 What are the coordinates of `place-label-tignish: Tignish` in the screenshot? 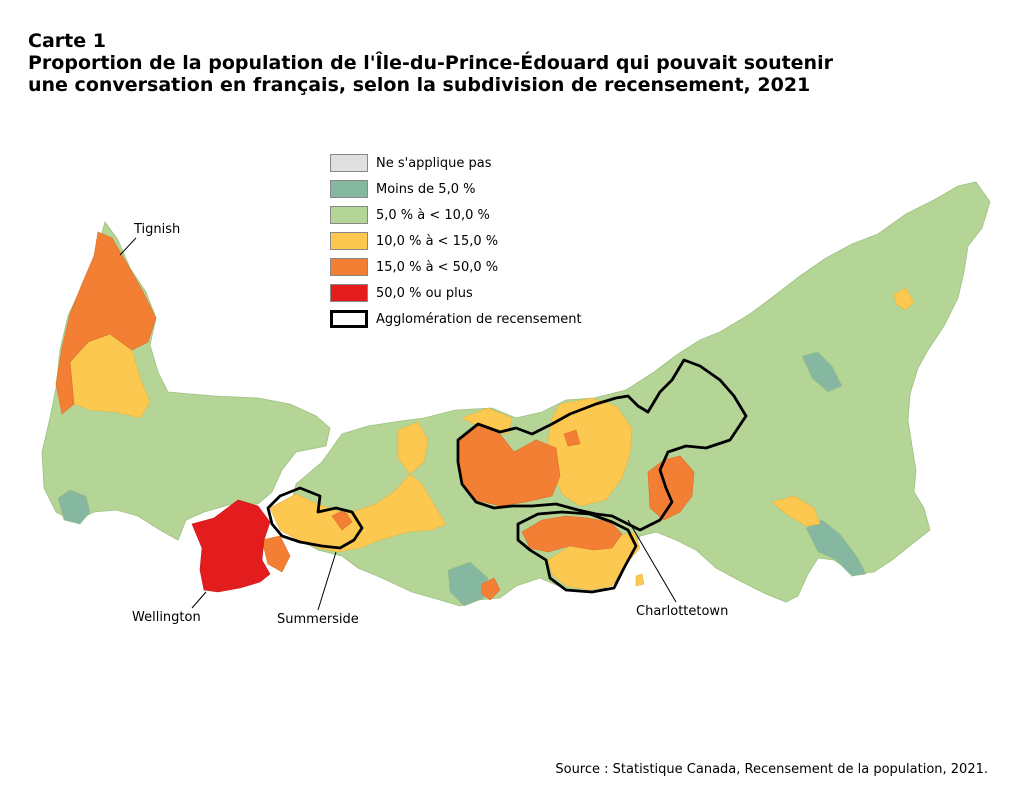 It's located at (157, 229).